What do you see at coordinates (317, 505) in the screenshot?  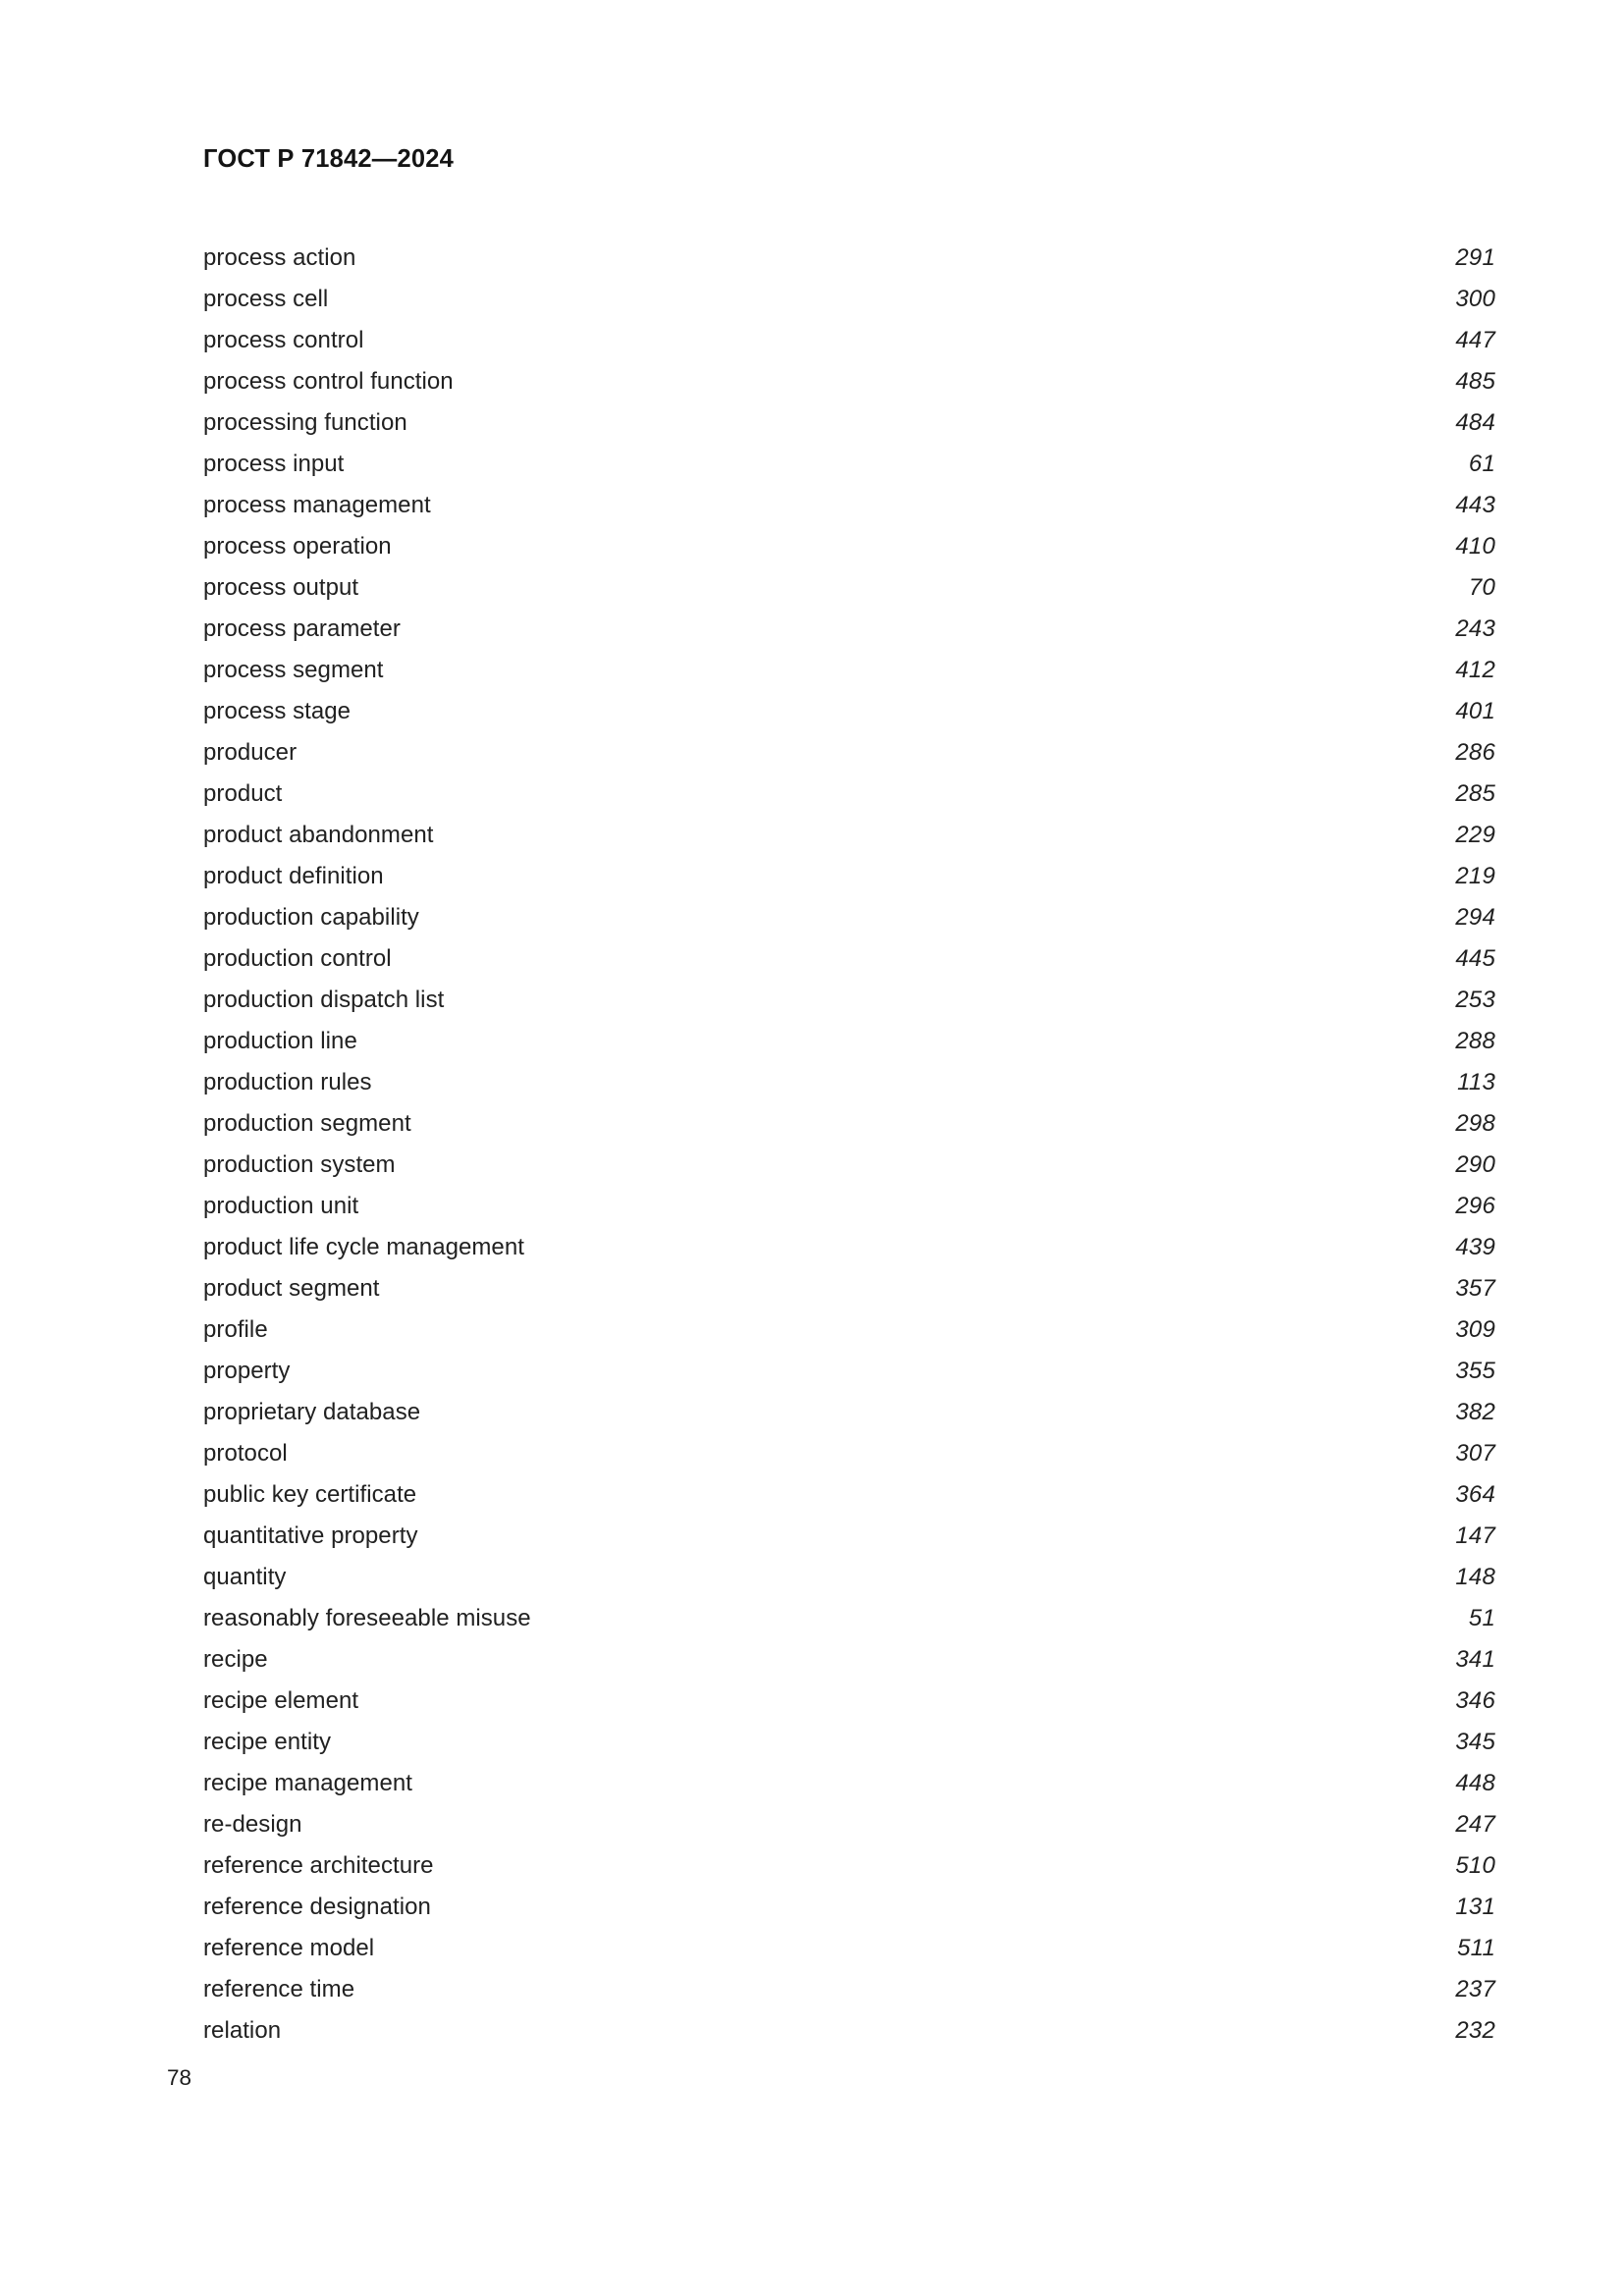 I see `index-entry-term: process management` at bounding box center [317, 505].